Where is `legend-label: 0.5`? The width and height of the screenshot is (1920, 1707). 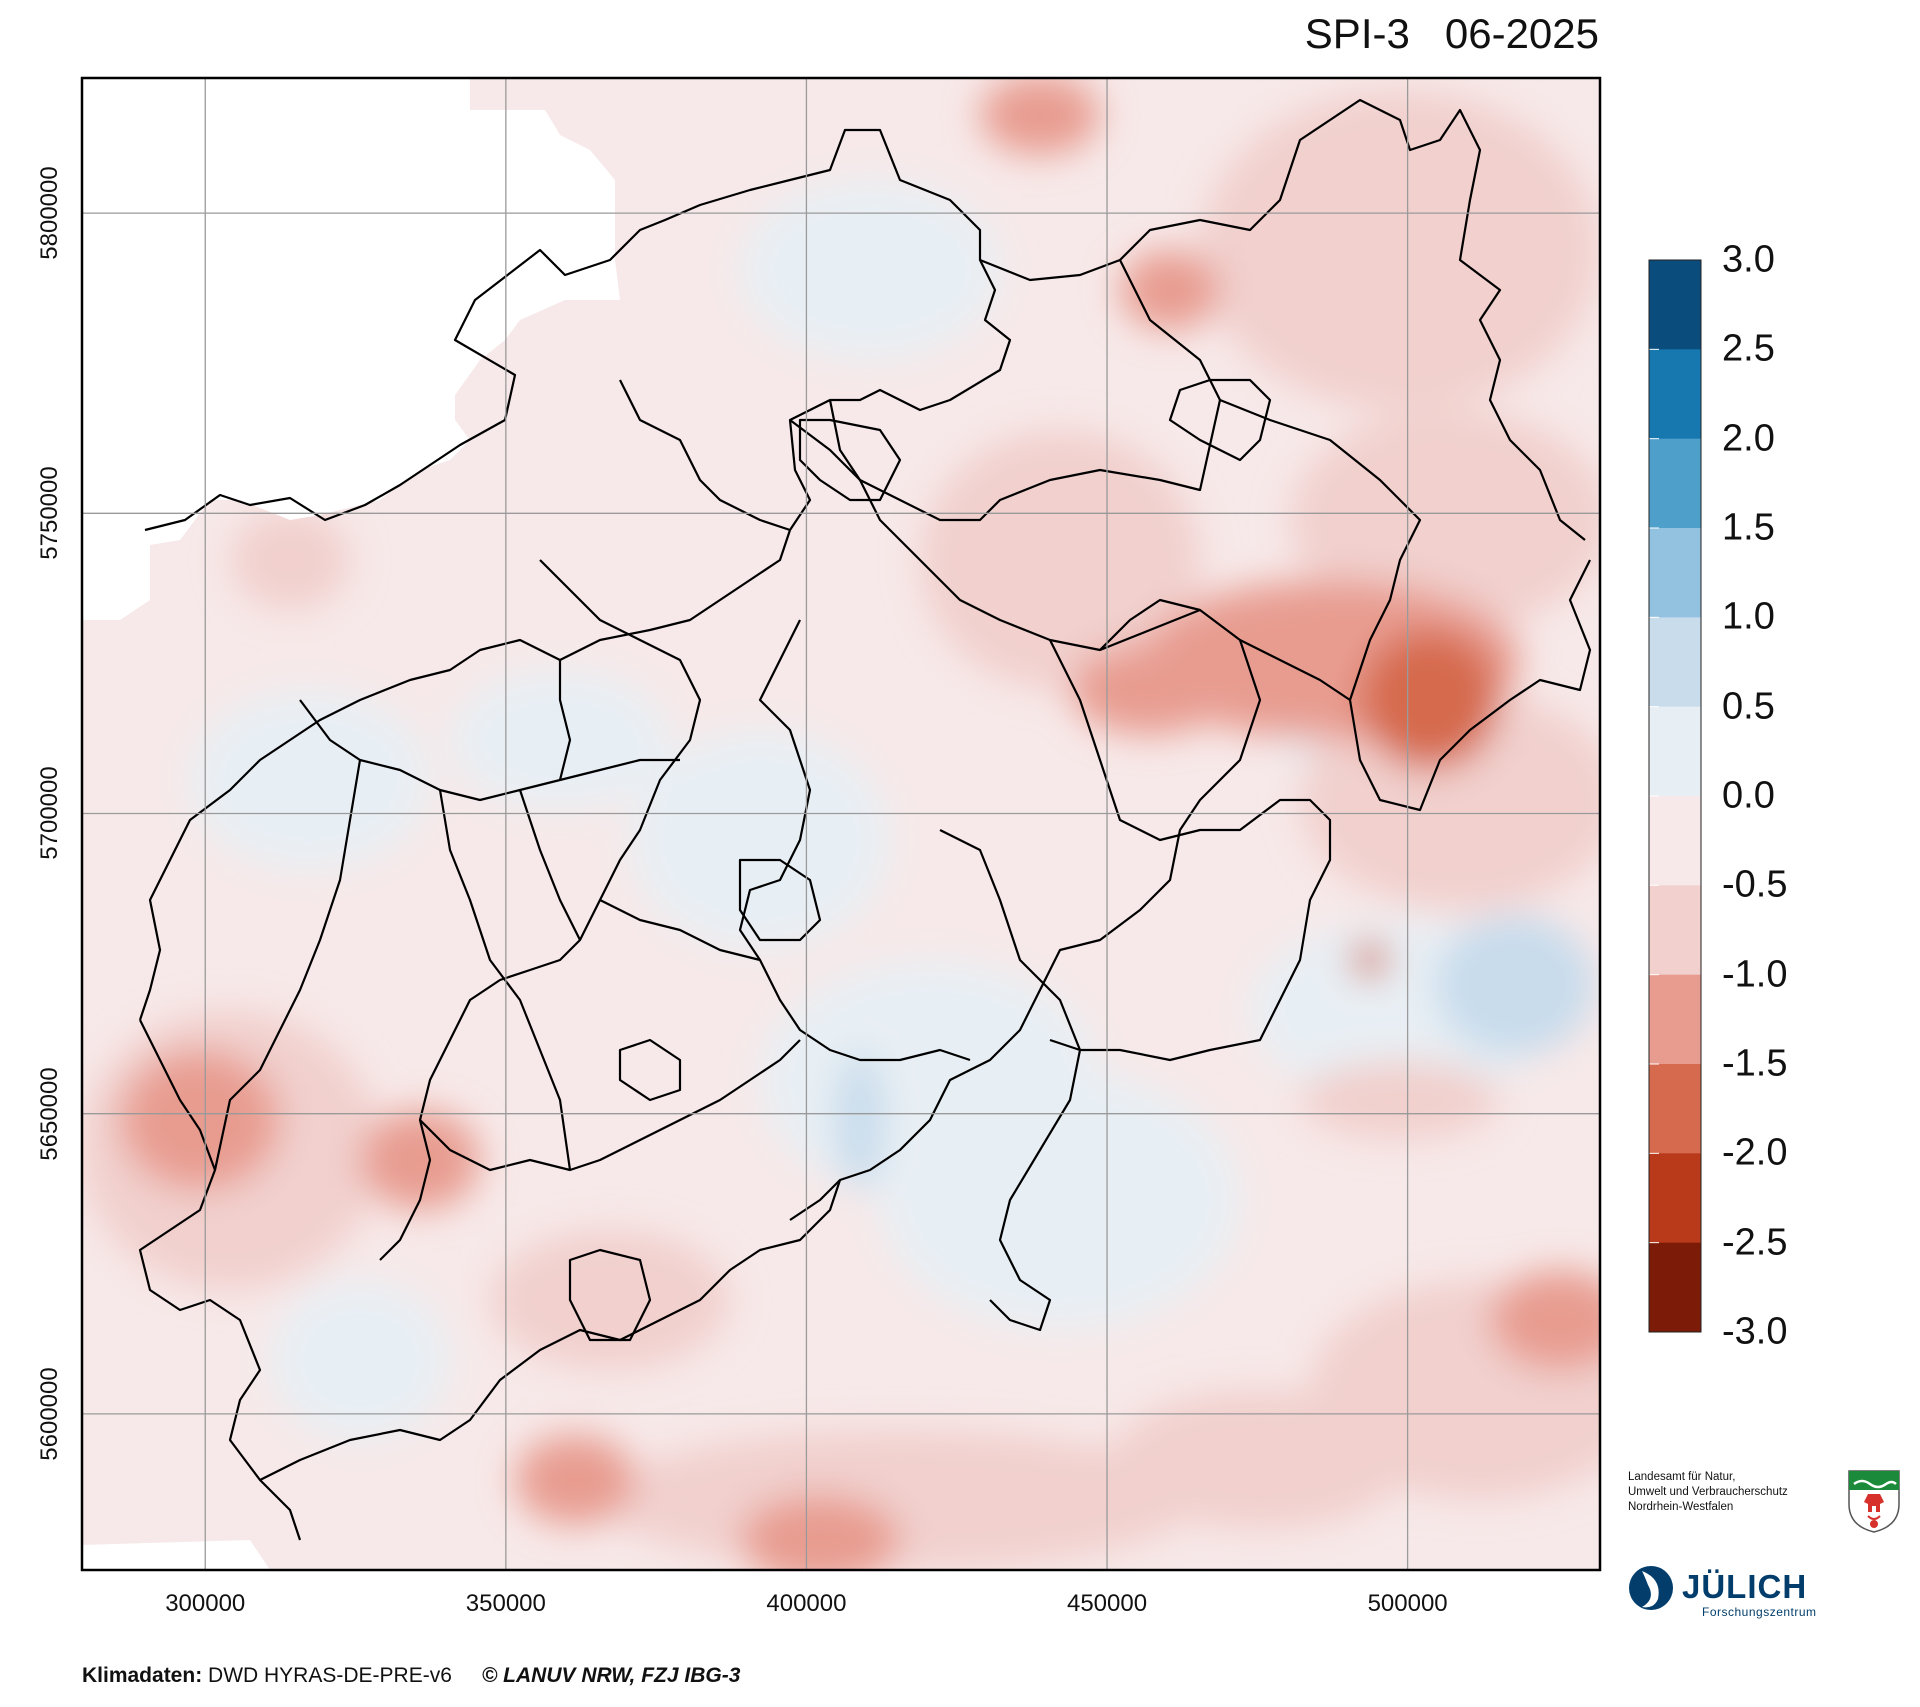
legend-label: 0.5 is located at coordinates (1748, 706).